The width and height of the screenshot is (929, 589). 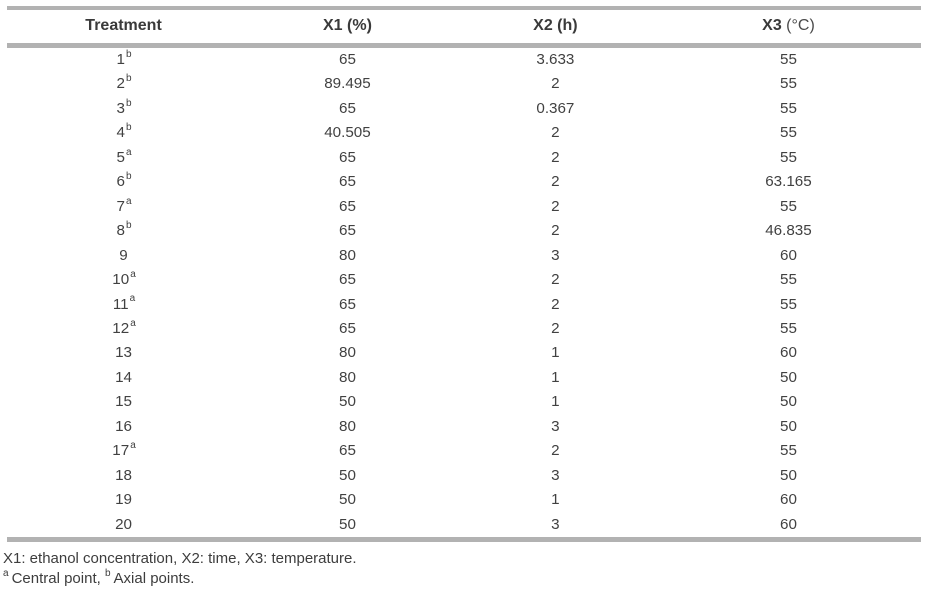 I want to click on treatment-number: 11, so click(x=120, y=304).